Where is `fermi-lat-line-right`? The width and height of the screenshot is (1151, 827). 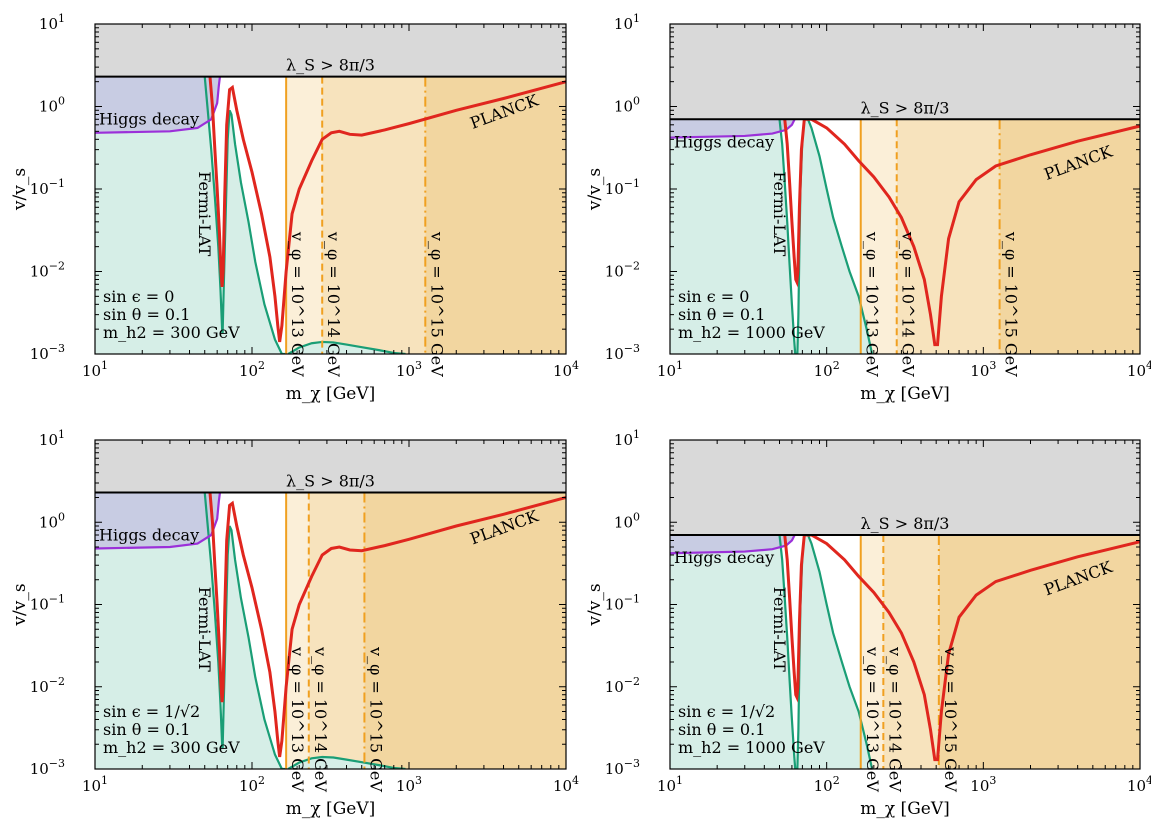
fermi-lat-line-right is located at coordinates (346, 347).